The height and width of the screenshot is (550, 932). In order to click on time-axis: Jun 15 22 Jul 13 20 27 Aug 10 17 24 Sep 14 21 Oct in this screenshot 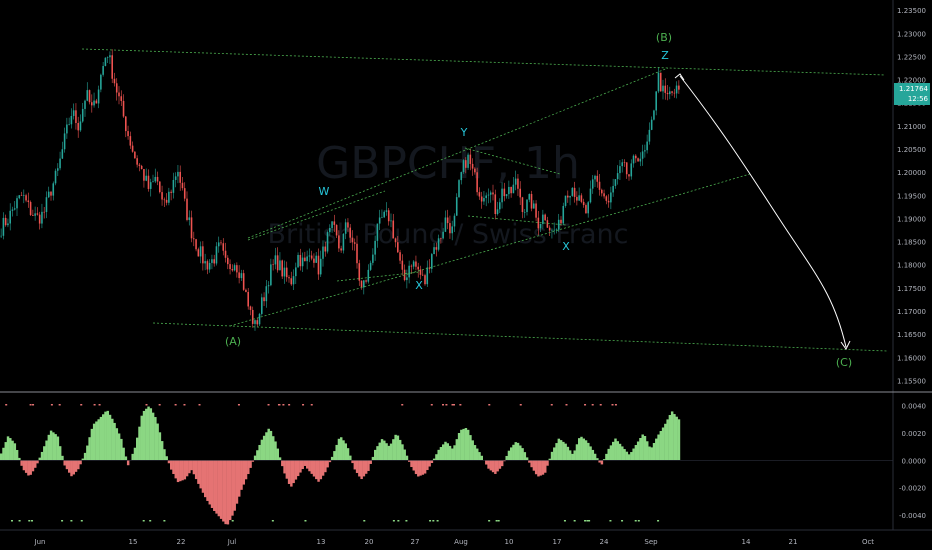, I will do `click(454, 542)`.